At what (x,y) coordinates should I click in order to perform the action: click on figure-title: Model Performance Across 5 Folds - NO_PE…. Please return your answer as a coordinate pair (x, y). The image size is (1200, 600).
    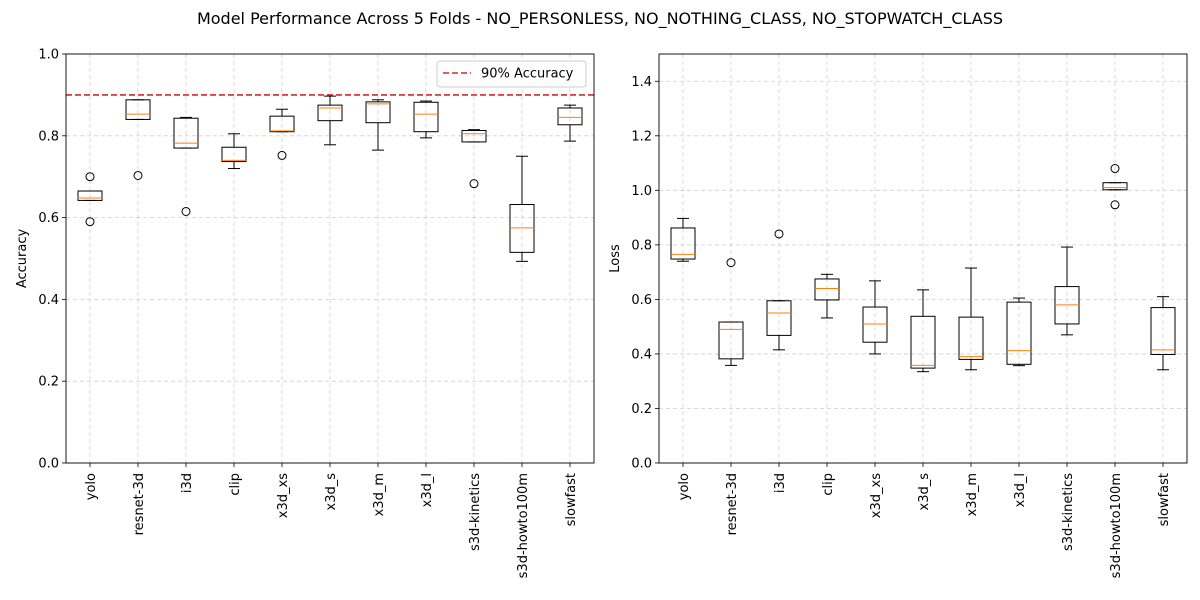
    Looking at the image, I should click on (600, 18).